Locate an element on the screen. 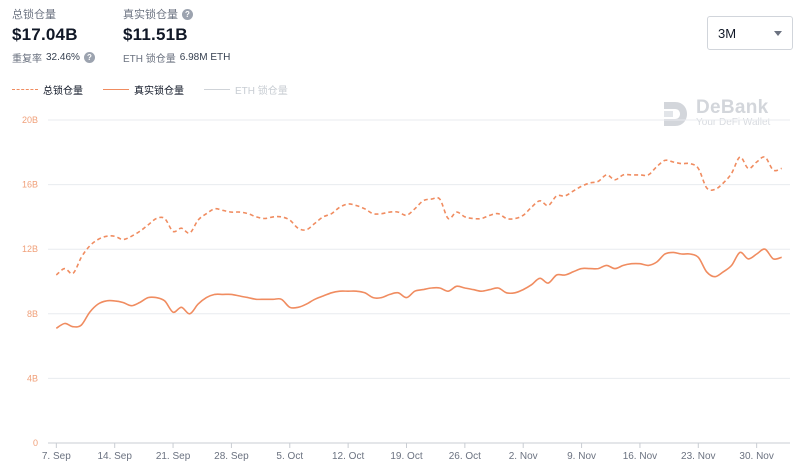 The image size is (800, 476). duplicate-rate: 重复率 32.46% ? is located at coordinates (53, 57).